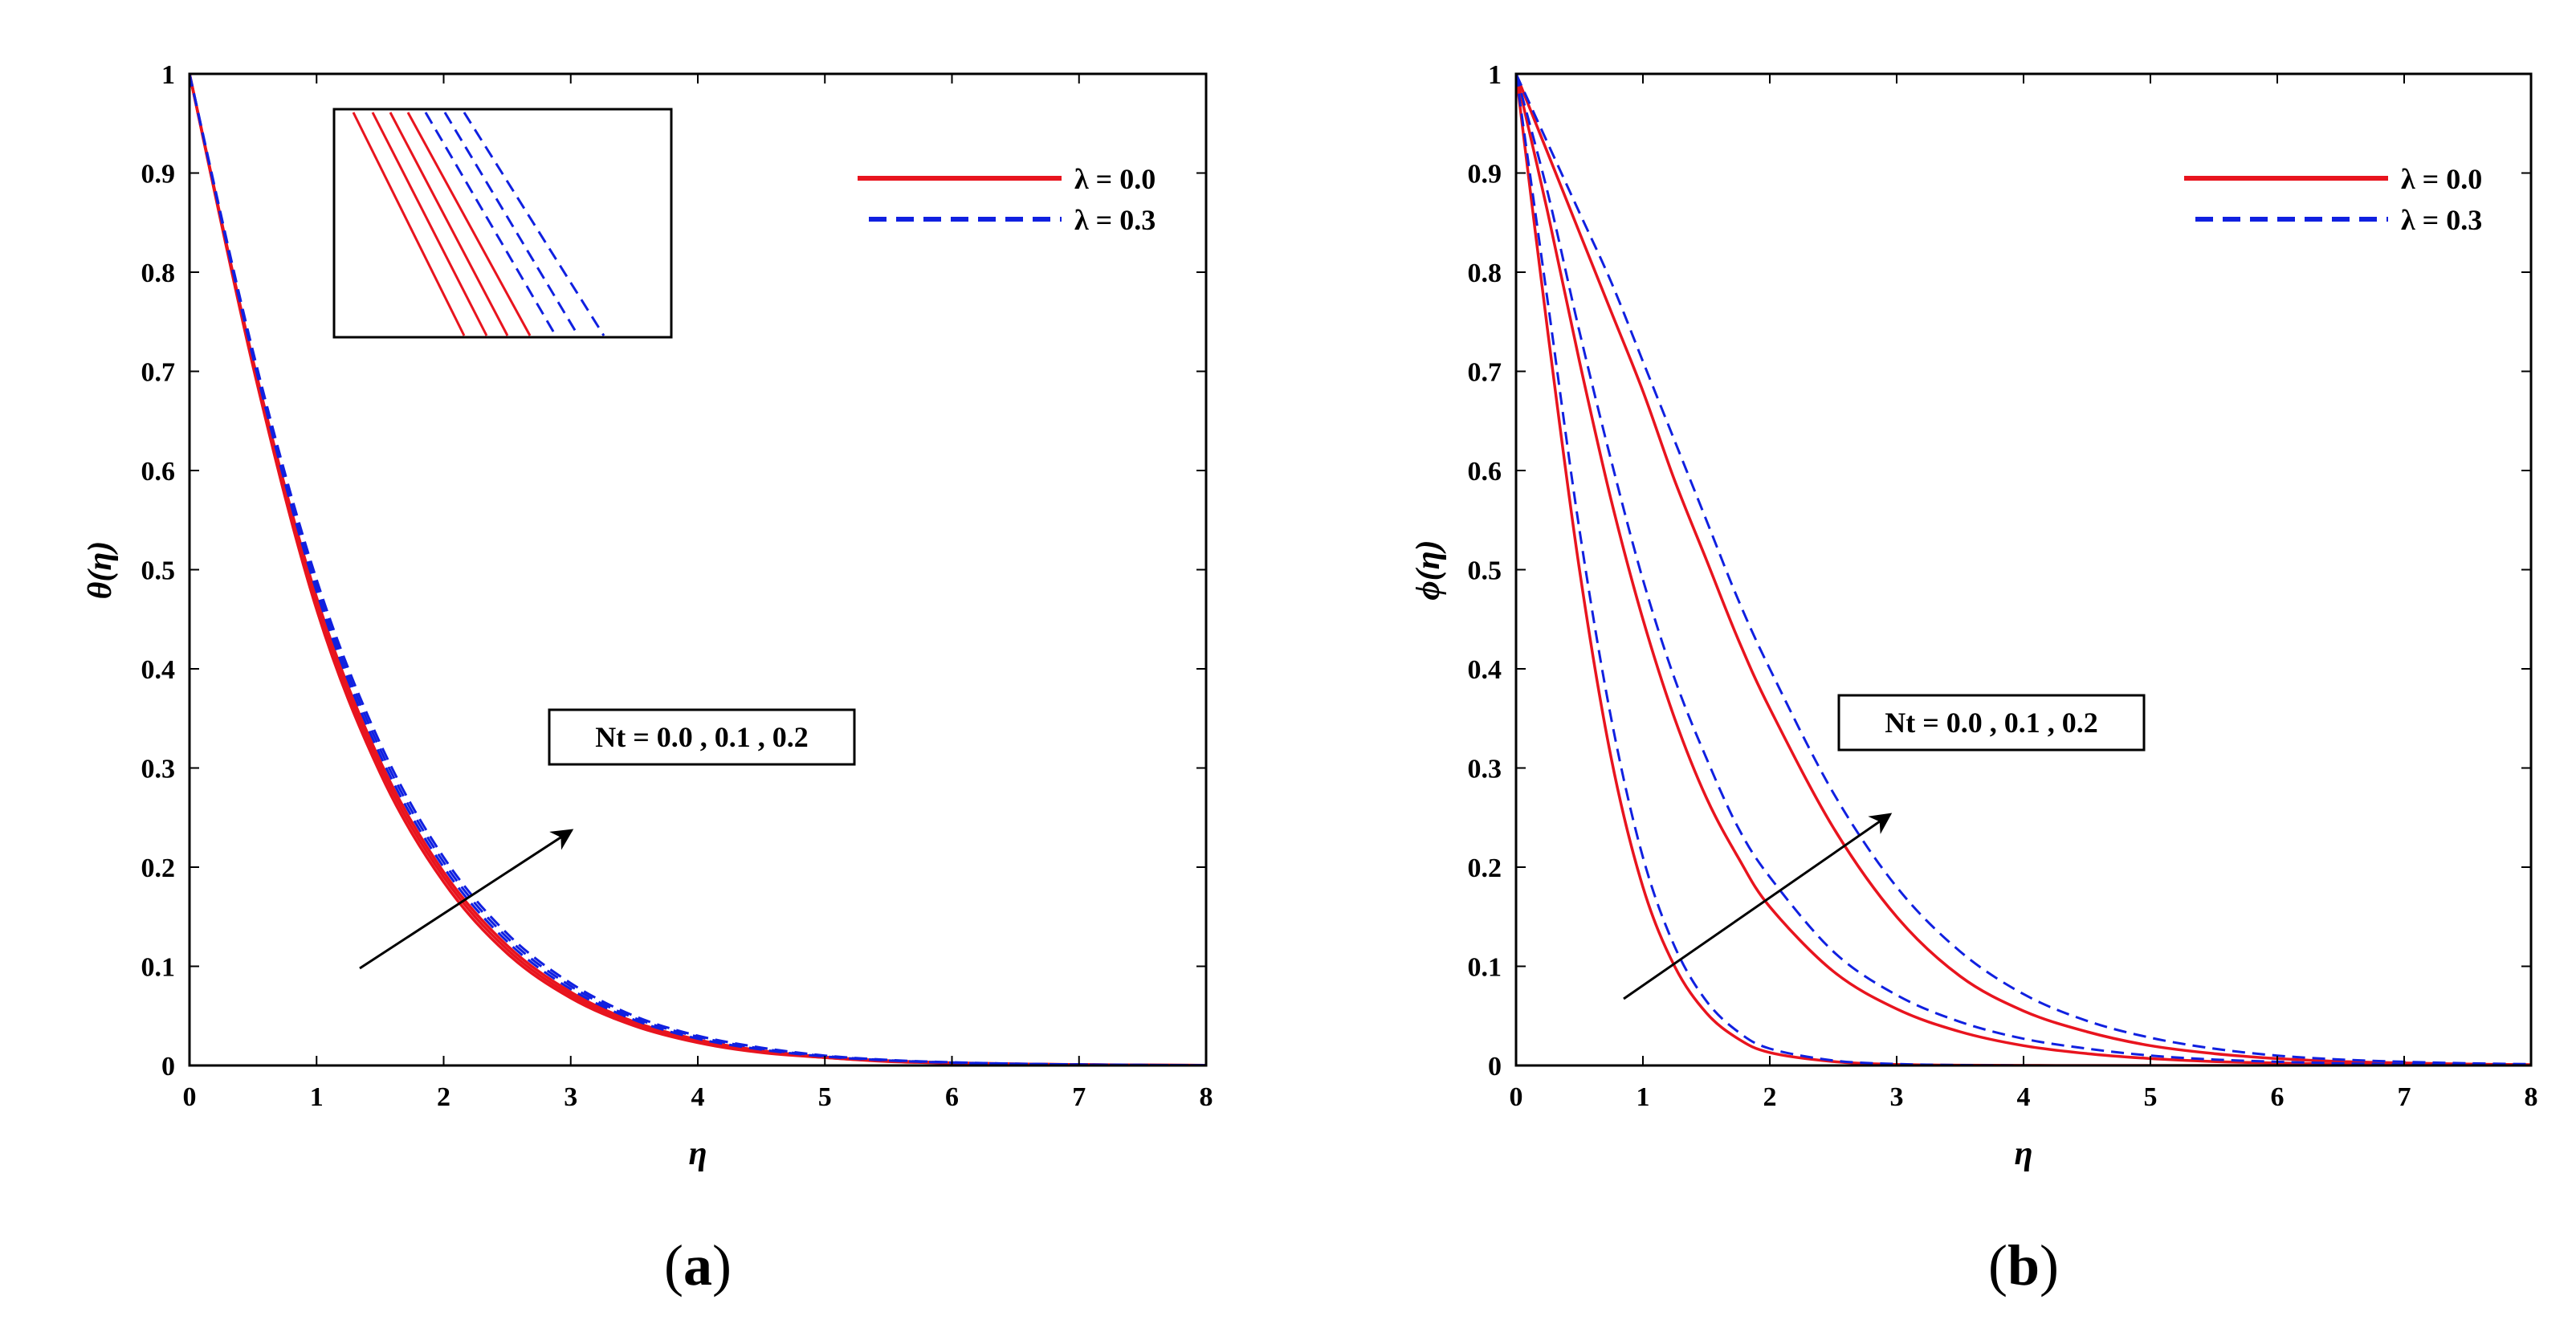  I want to click on panel-b-xtick-label: 5, so click(2151, 1097).